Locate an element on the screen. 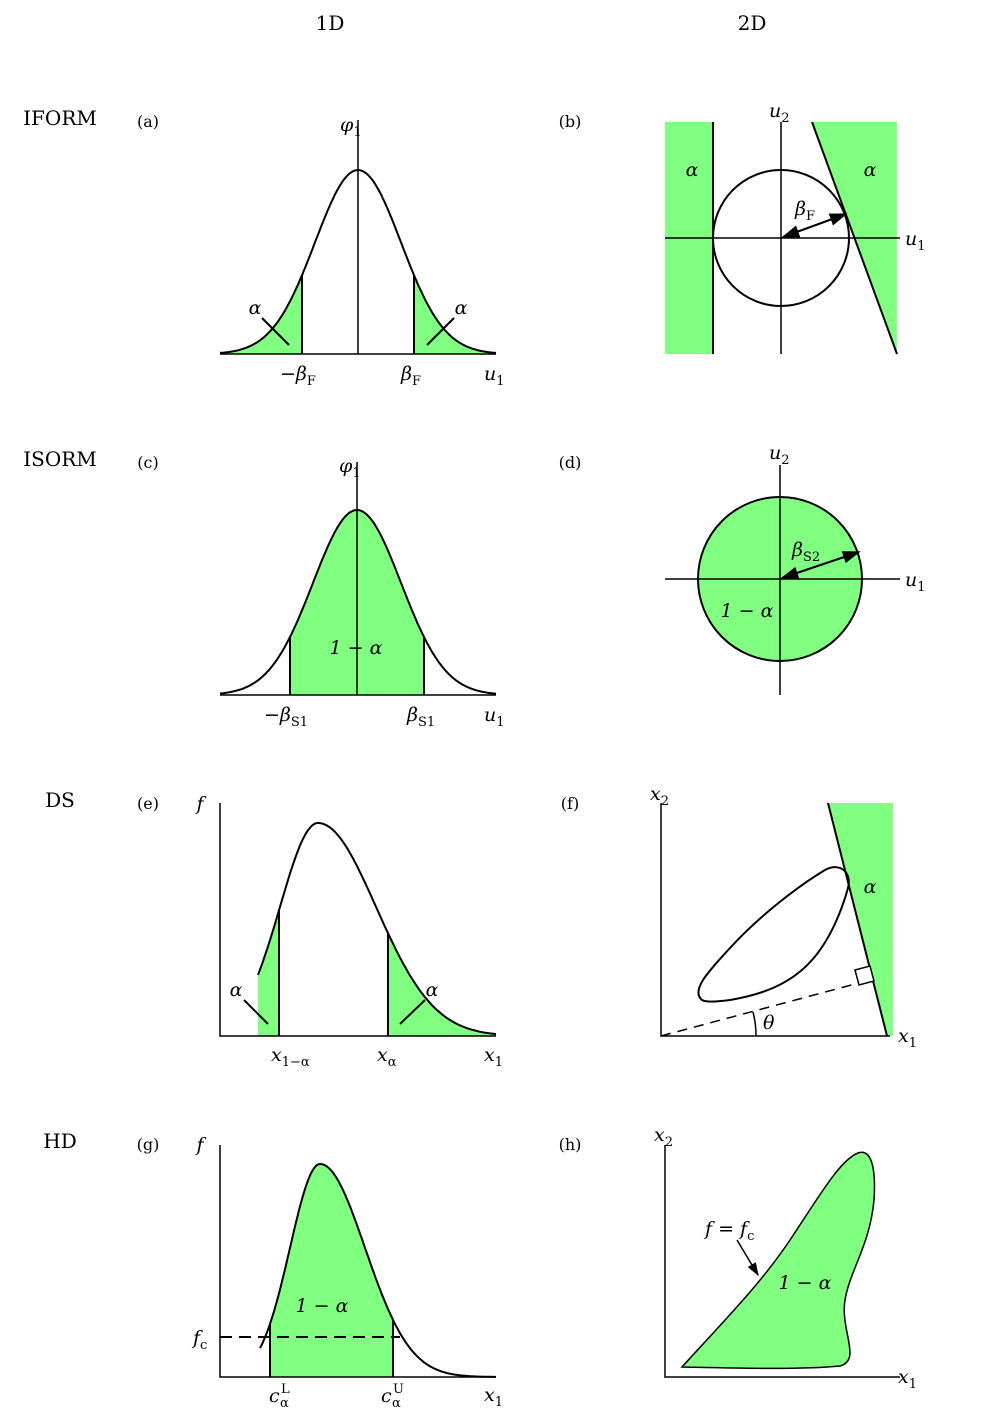 The width and height of the screenshot is (982, 1412). contour-pointer-arrow is located at coordinates (747, 1258).